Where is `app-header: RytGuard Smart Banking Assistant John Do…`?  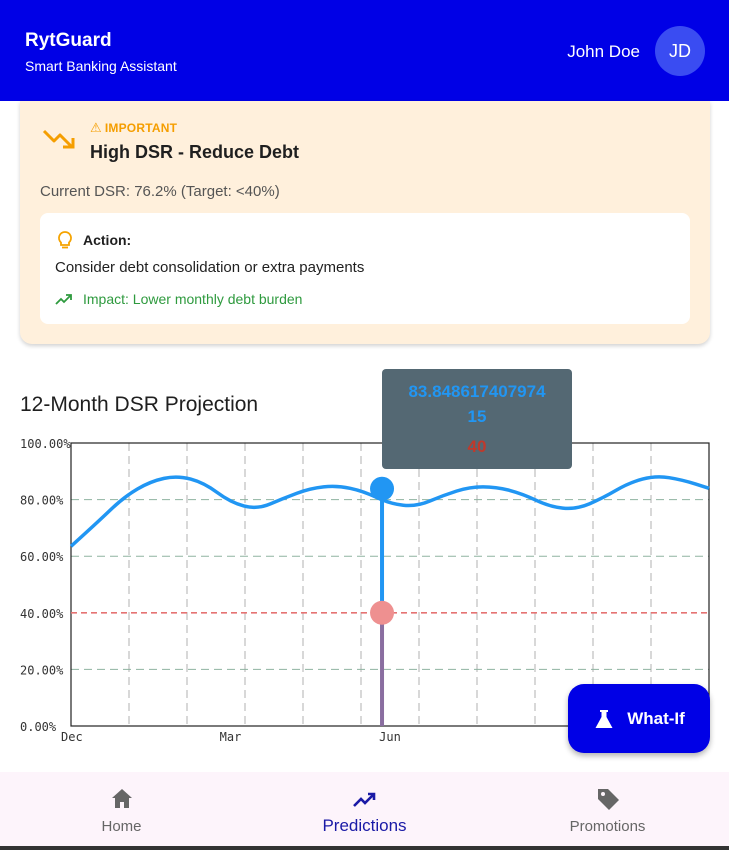
app-header: RytGuard Smart Banking Assistant John Do… is located at coordinates (364, 50).